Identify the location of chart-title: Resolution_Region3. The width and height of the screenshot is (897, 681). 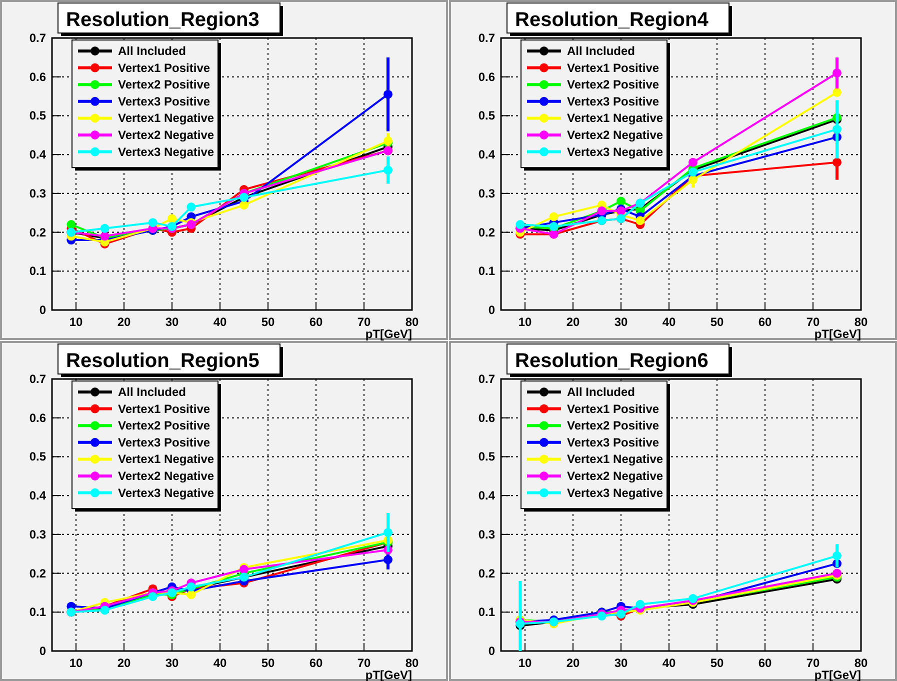
(163, 20).